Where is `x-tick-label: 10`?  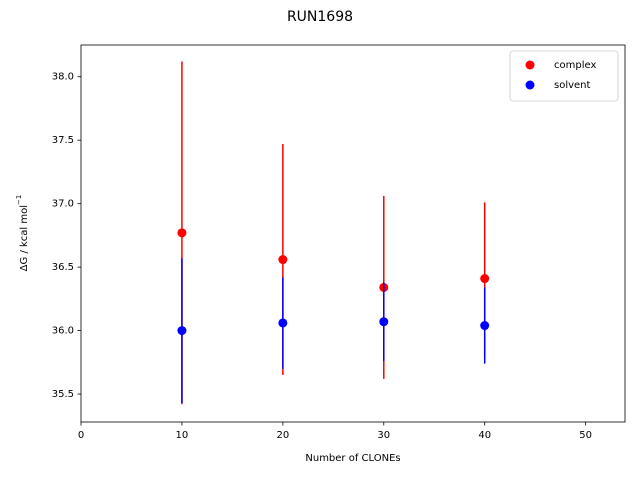
x-tick-label: 10 is located at coordinates (182, 435).